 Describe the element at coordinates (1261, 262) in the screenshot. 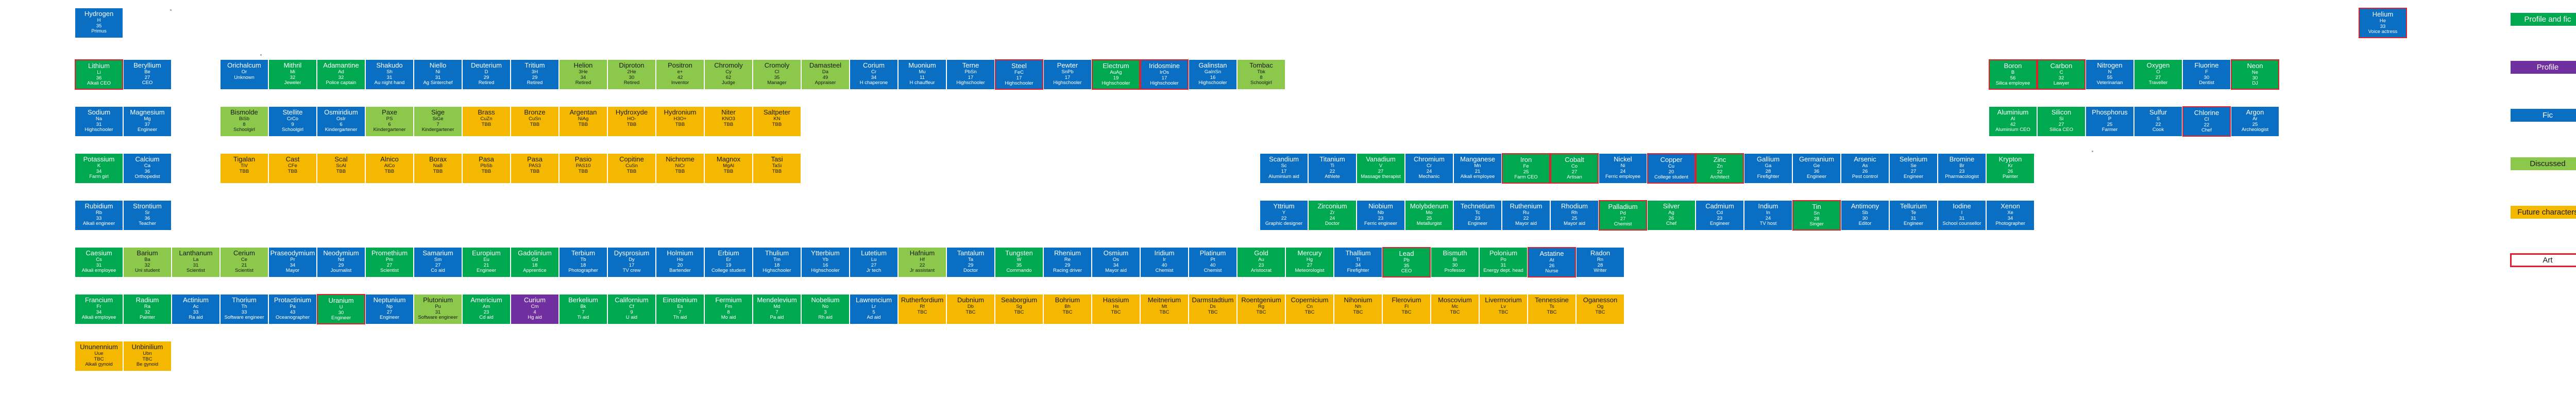

I see `element-cell-gold: Gold Au 23 Aristocrat` at that location.